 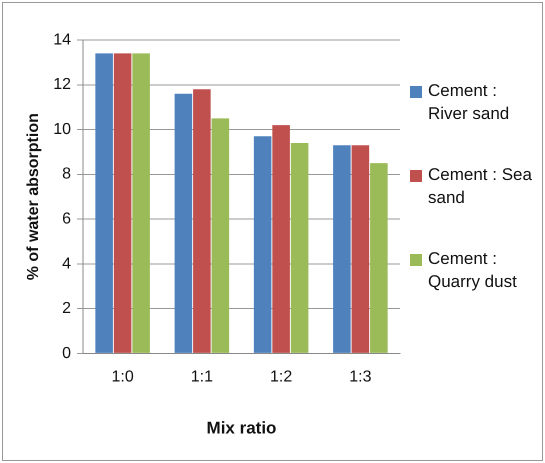 I want to click on y-tick-label: 0, so click(x=67, y=353).